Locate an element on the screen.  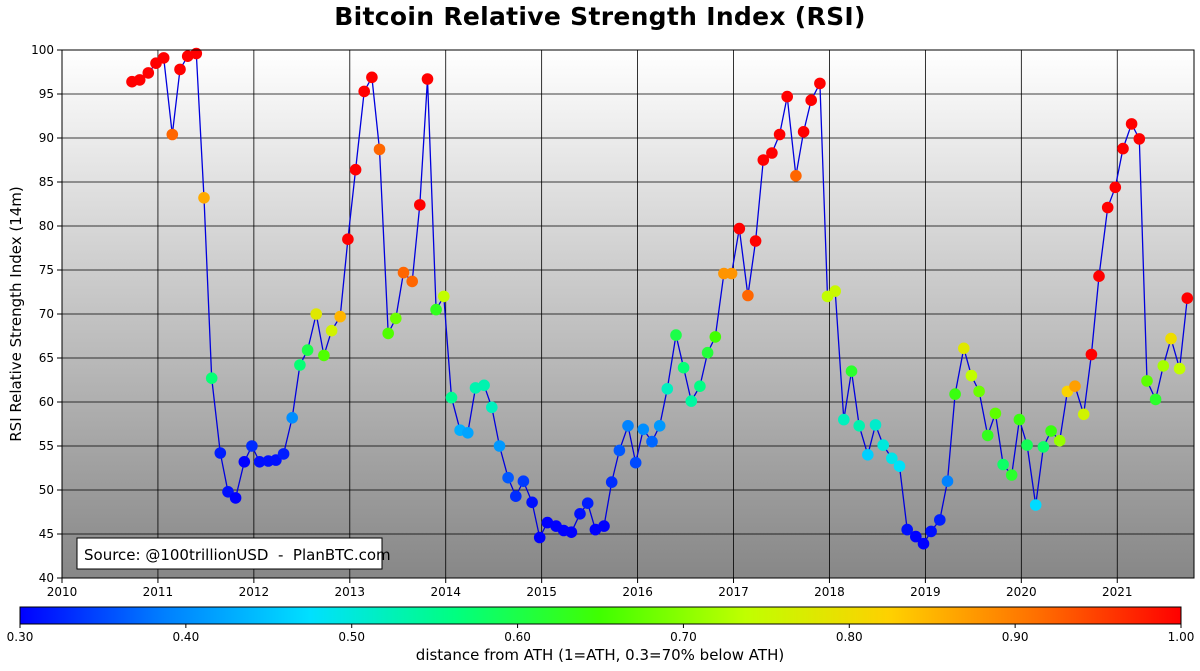
x-tick-label: 2015 is located at coordinates (541, 592).